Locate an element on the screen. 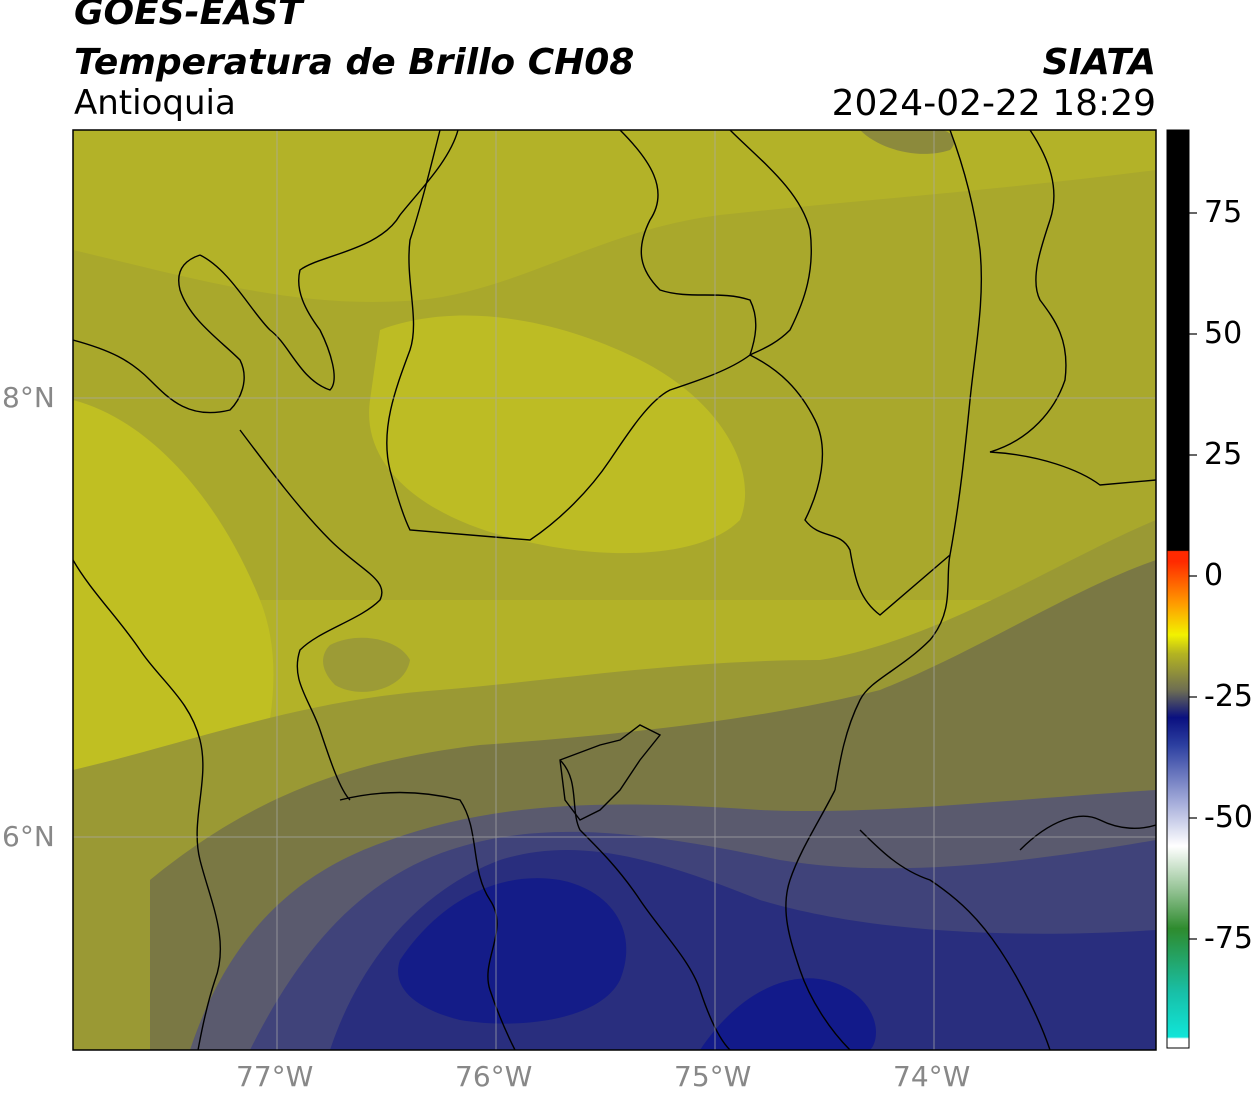  dept-border-northeast is located at coordinates (1072, 308).